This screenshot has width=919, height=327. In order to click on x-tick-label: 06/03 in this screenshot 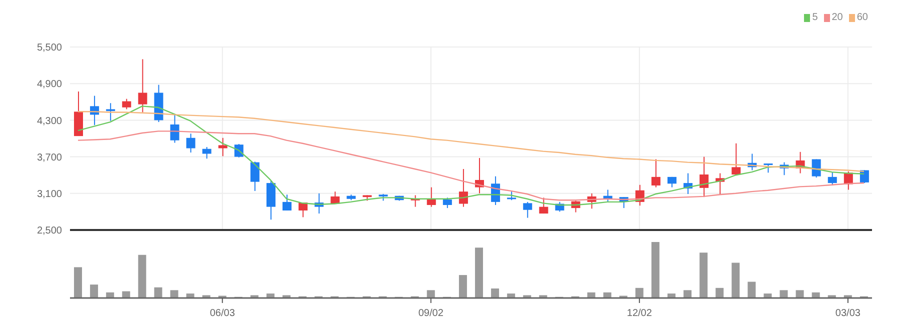, I will do `click(223, 313)`.